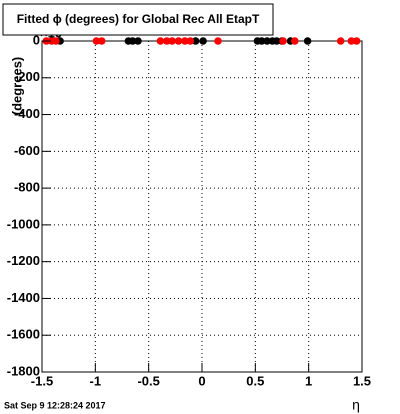 The height and width of the screenshot is (414, 400). I want to click on x-axis-label: η, so click(356, 405).